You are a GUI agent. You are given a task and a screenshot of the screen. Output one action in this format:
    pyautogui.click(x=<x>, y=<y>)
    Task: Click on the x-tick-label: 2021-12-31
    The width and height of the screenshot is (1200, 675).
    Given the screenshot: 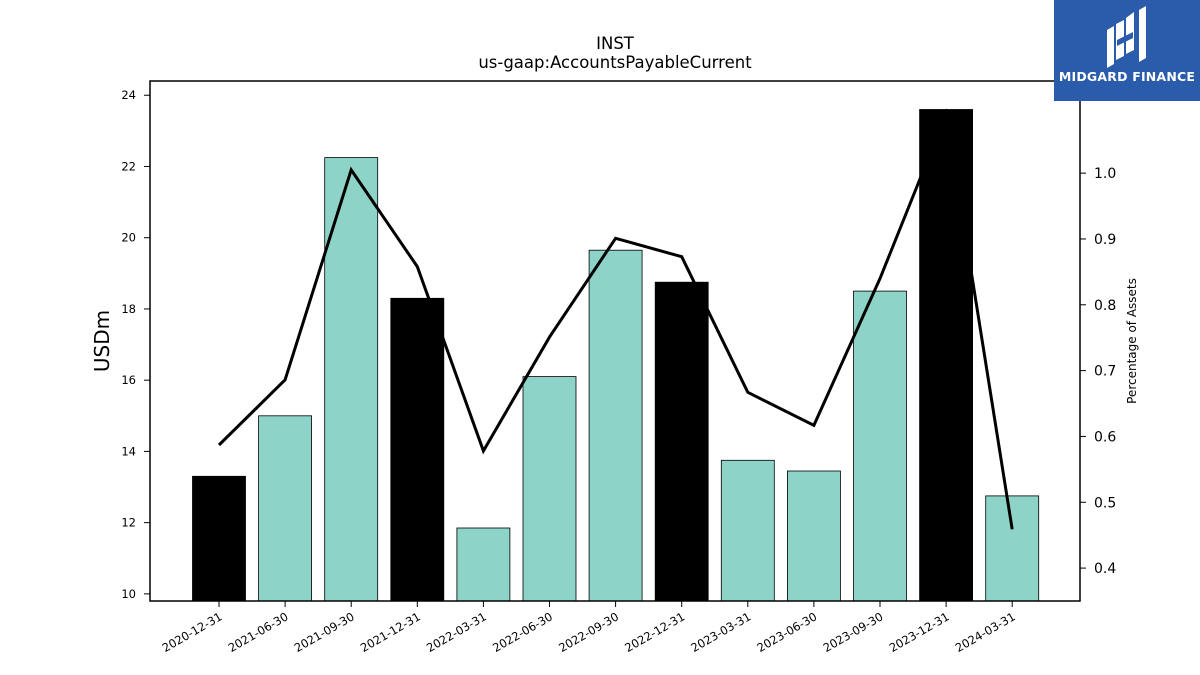 What is the action you would take?
    pyautogui.click(x=390, y=632)
    